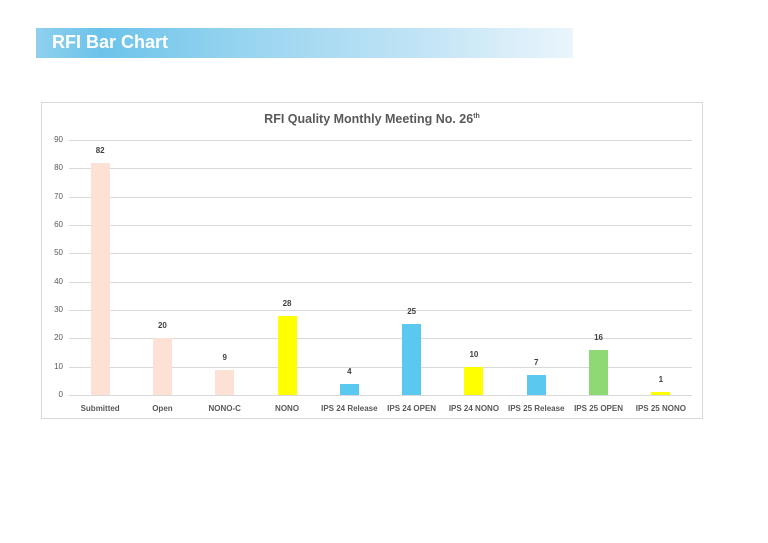  What do you see at coordinates (162, 326) in the screenshot?
I see `data-label: 20` at bounding box center [162, 326].